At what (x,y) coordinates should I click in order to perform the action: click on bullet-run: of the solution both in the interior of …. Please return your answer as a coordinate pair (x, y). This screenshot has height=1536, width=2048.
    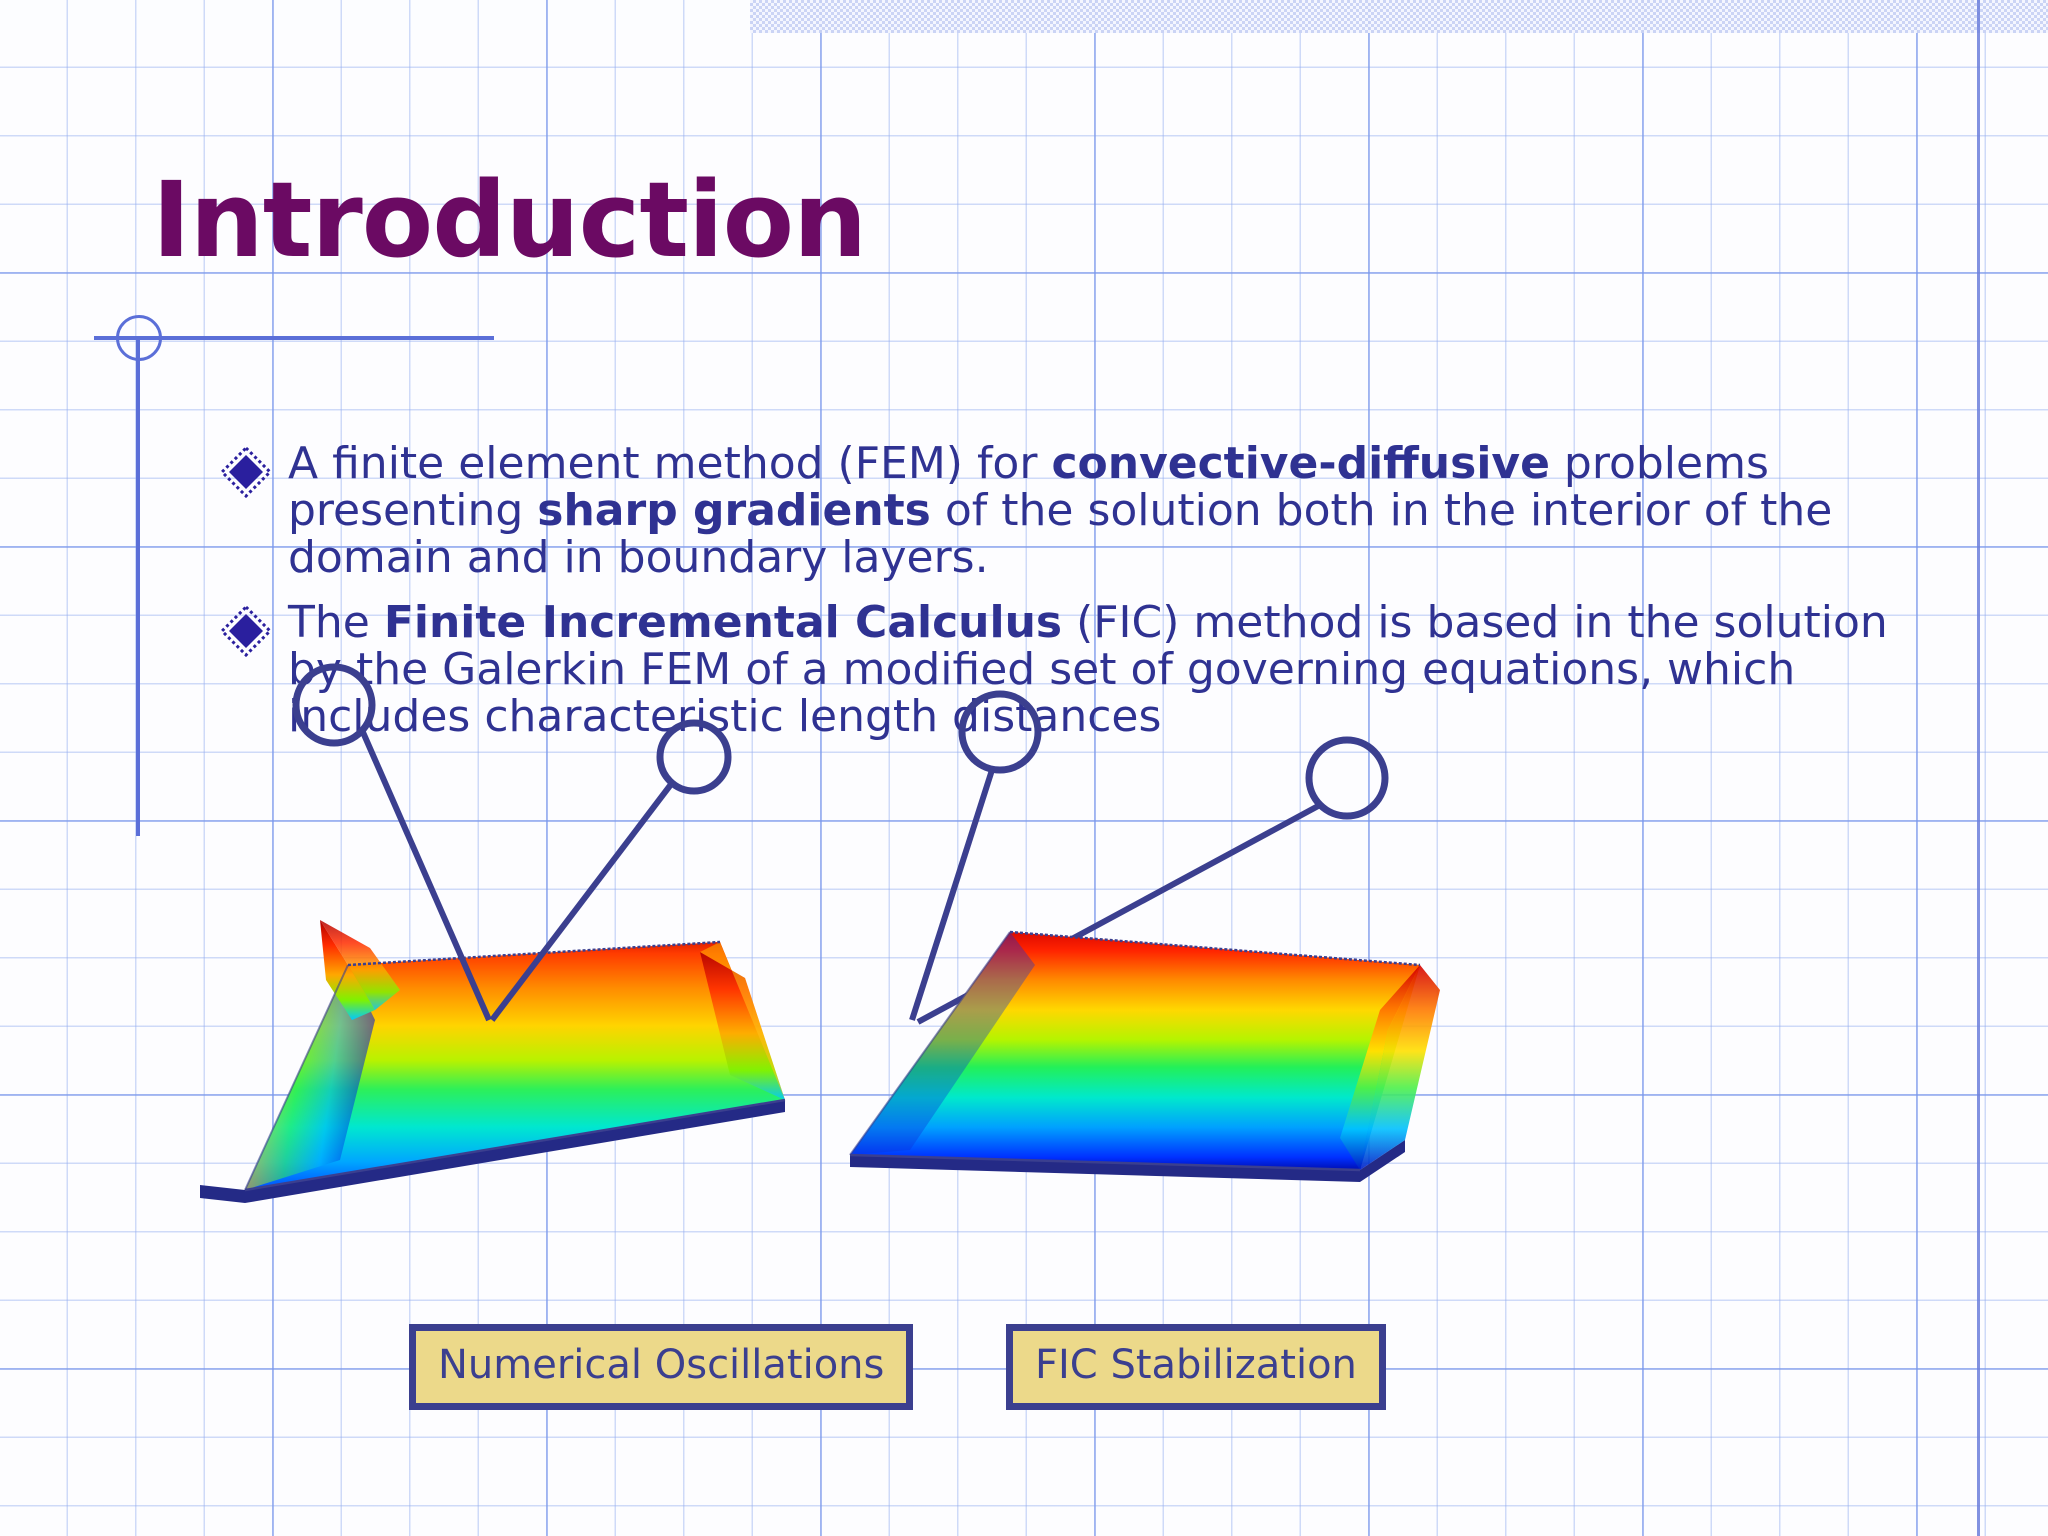
    Looking at the image, I should click on (1060, 534).